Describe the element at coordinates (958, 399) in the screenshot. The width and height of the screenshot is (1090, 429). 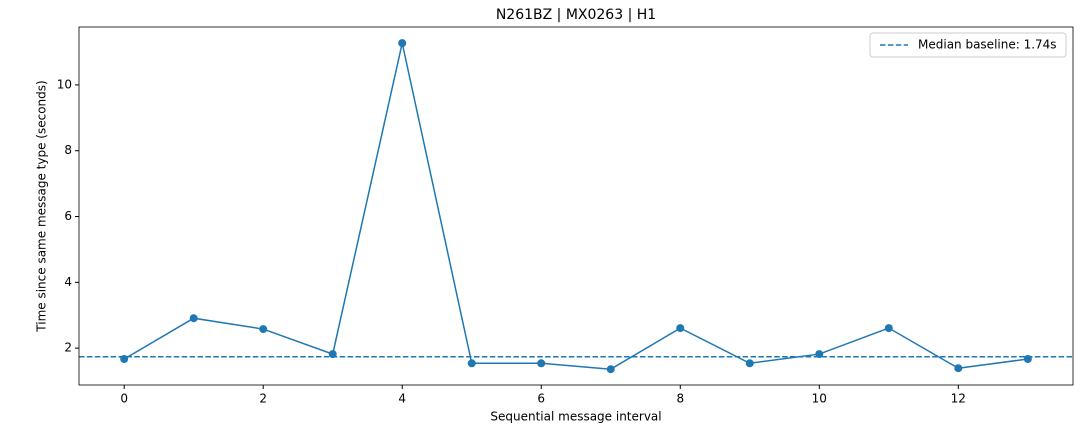
I see `x-tick-label: 12` at that location.